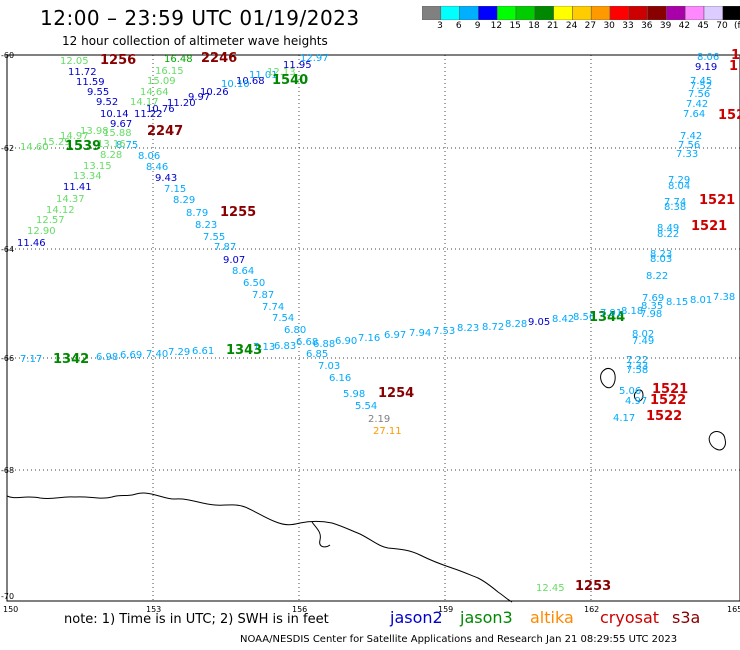  What do you see at coordinates (668, 228) in the screenshot?
I see `wave-height-value: 8.49` at bounding box center [668, 228].